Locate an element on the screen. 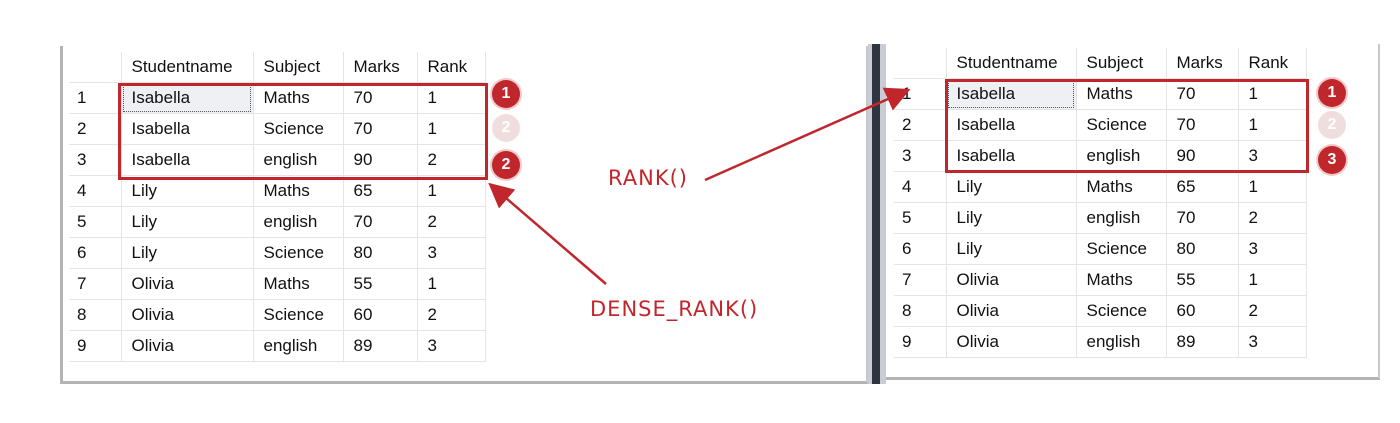 Image resolution: width=1400 pixels, height=423 pixels. row-number: 1 is located at coordinates (95, 98).